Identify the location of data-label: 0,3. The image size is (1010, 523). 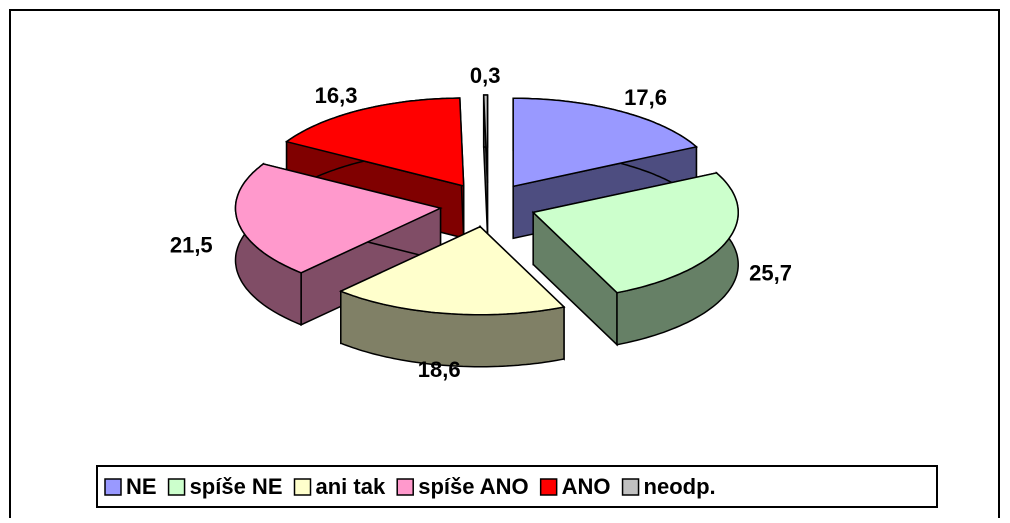
(485, 75).